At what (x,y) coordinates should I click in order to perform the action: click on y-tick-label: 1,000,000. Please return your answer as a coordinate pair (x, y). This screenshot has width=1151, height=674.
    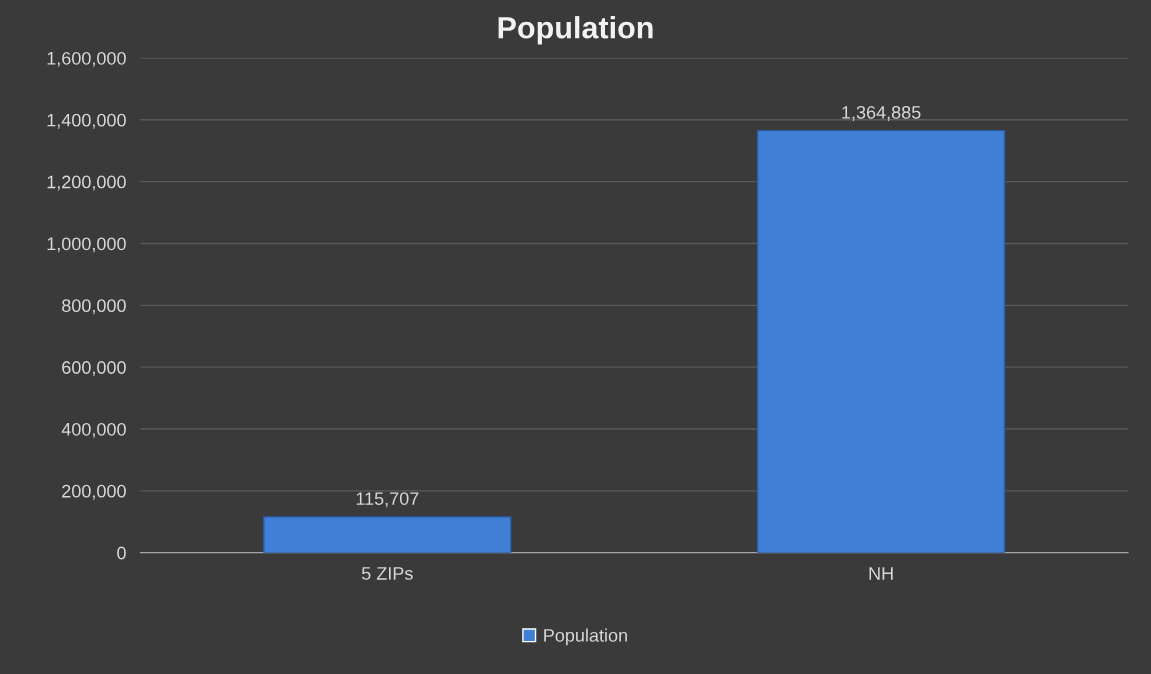
    Looking at the image, I should click on (86, 245).